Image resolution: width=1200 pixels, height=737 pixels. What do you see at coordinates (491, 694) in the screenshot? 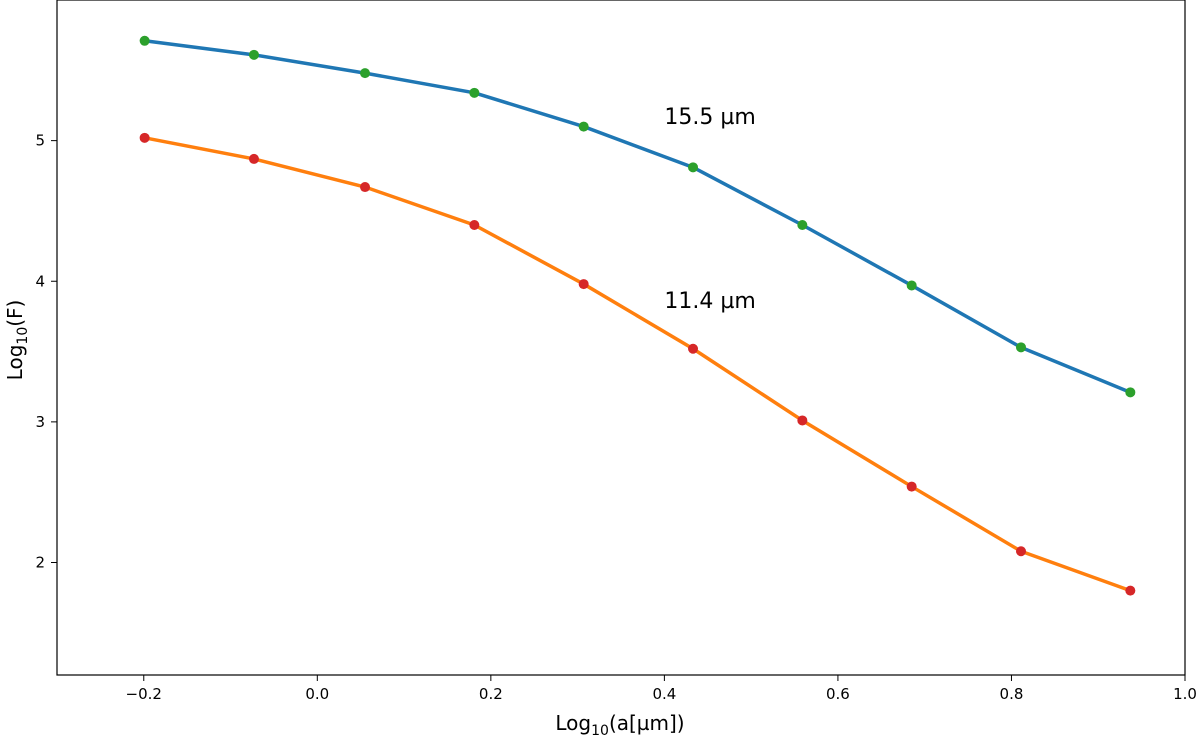
I see `x-tick-label: 0.2` at bounding box center [491, 694].